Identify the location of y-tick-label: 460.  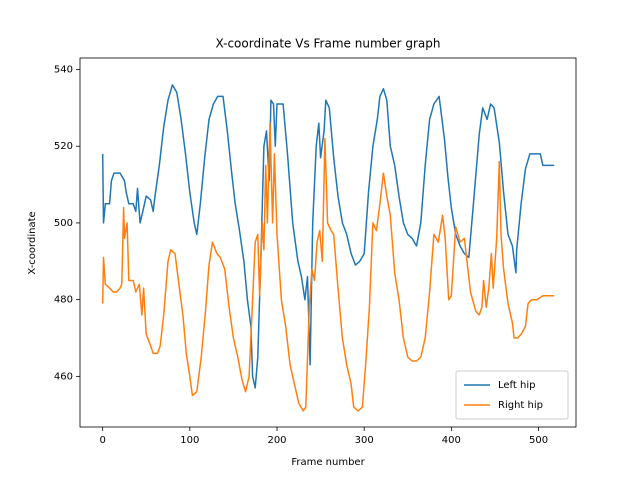
(63, 376).